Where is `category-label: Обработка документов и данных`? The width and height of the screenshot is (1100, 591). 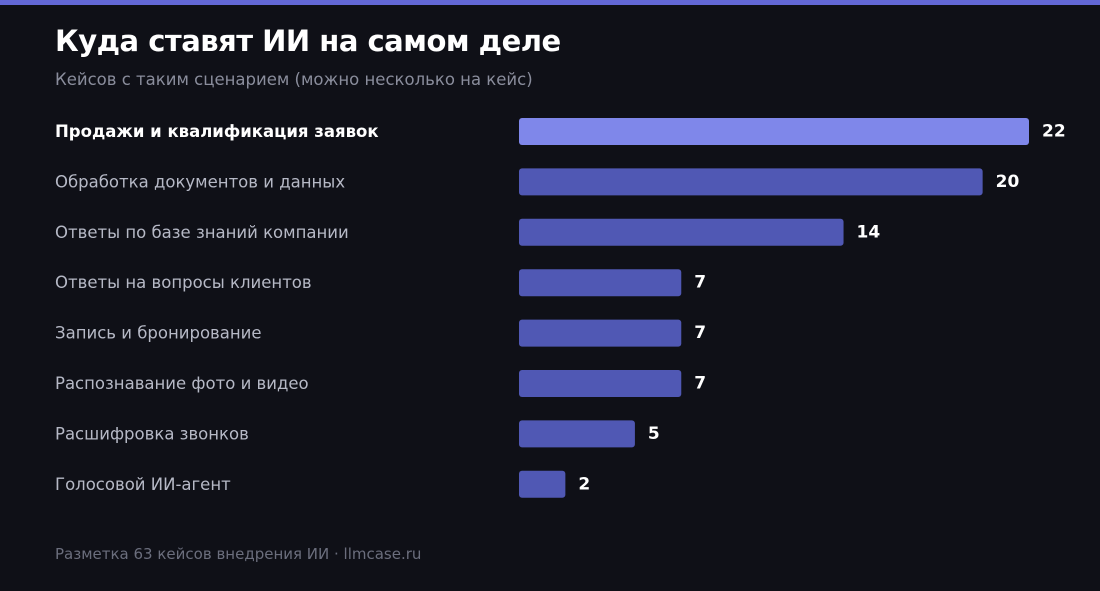
category-label: Обработка документов и данных is located at coordinates (200, 181).